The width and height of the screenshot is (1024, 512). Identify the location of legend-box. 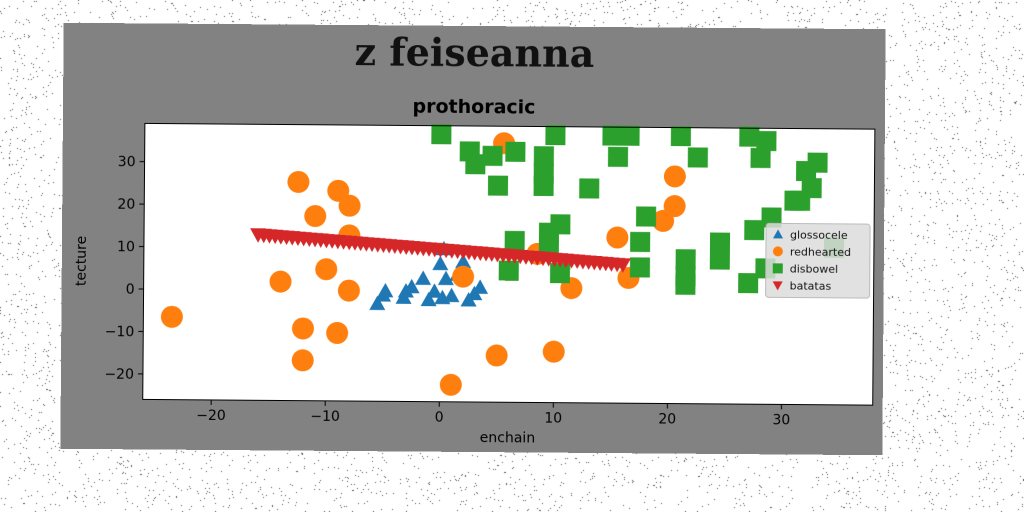
(818, 260).